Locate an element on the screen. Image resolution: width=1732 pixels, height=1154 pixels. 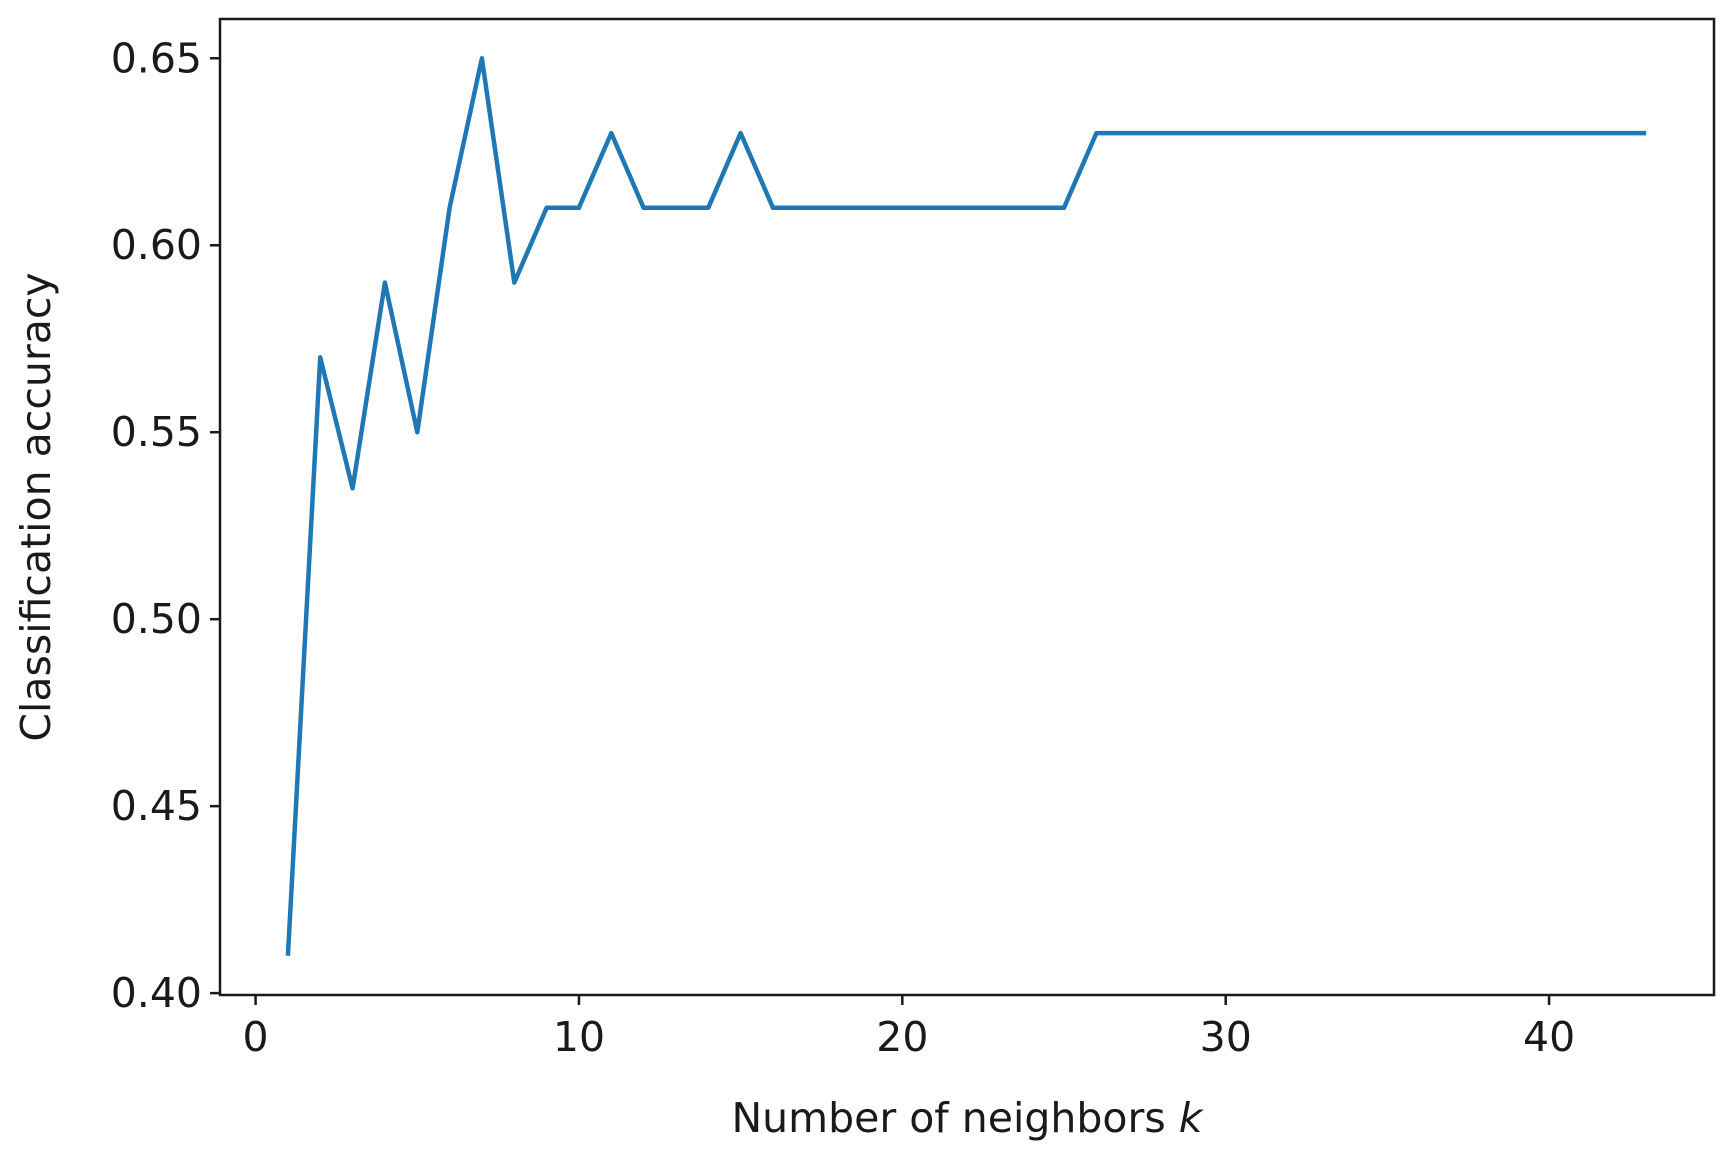
y-tick-label: 0.55 is located at coordinates (156, 432).